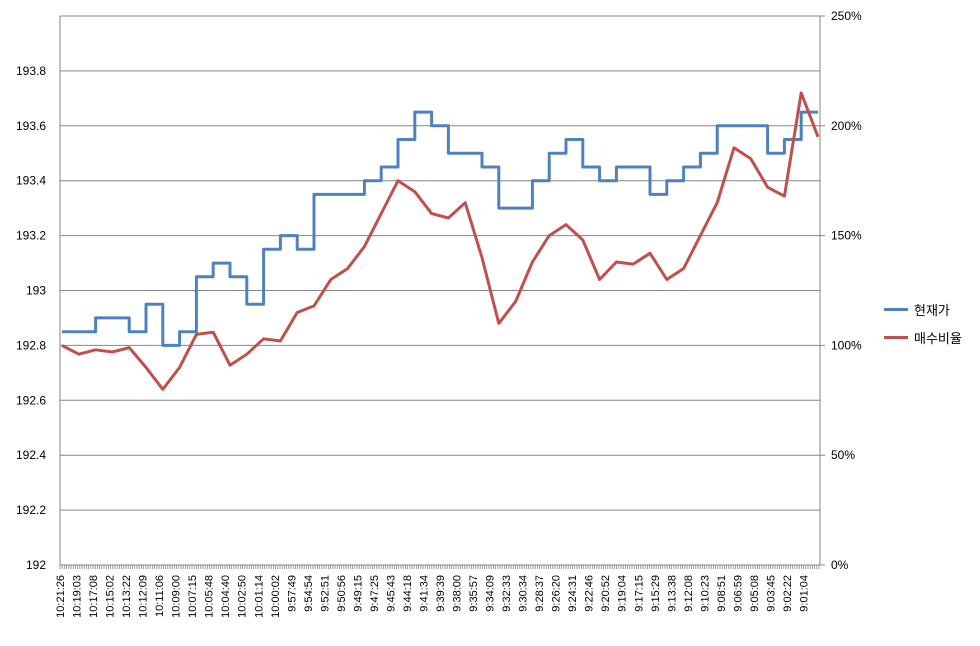  Describe the element at coordinates (672, 593) in the screenshot. I see `x-tick-label: 9:13:38` at that location.